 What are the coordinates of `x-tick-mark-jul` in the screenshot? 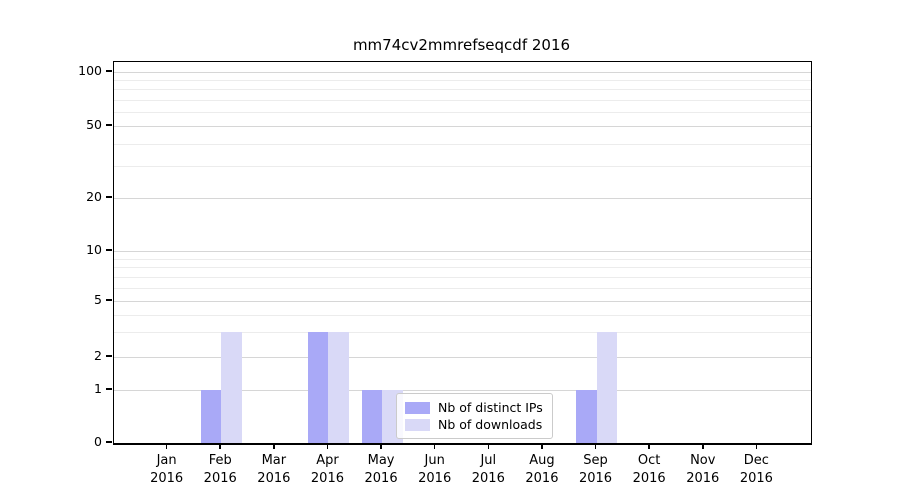 It's located at (488, 446).